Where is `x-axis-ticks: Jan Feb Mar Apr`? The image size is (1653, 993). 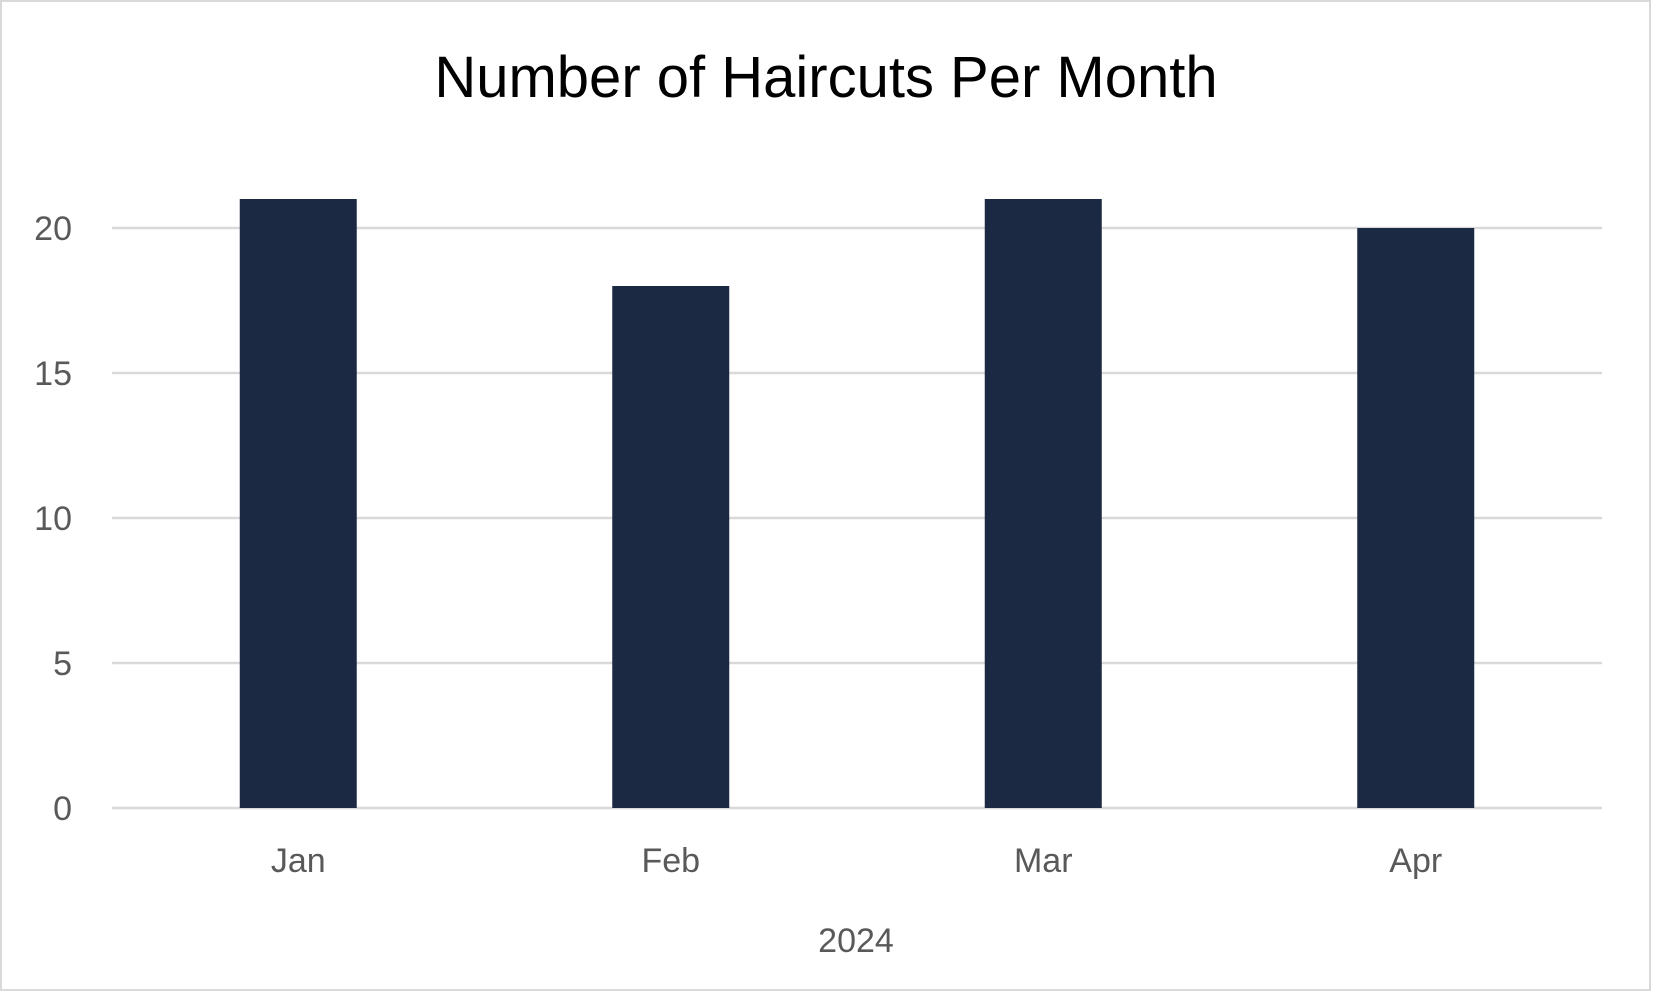
x-axis-ticks: Jan Feb Mar Apr is located at coordinates (856, 861).